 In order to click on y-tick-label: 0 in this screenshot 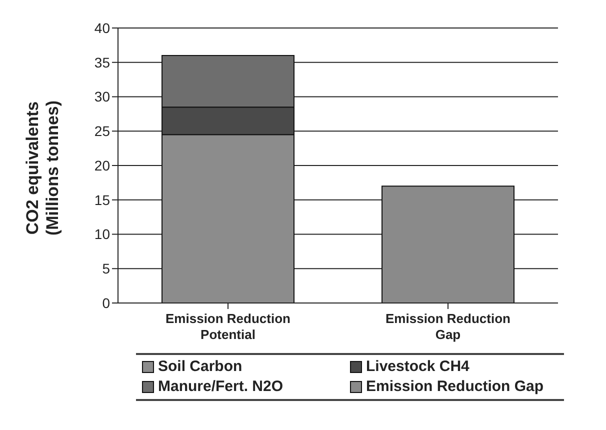, I will do `click(106, 302)`.